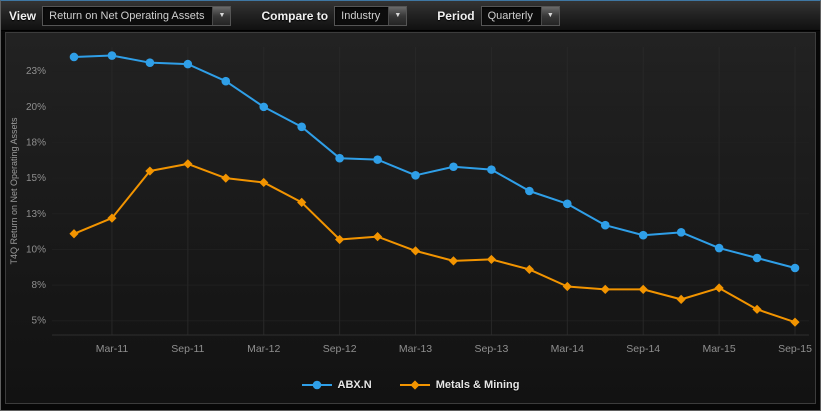 This screenshot has width=821, height=411. I want to click on x-tick-label: Sep-11, so click(187, 349).